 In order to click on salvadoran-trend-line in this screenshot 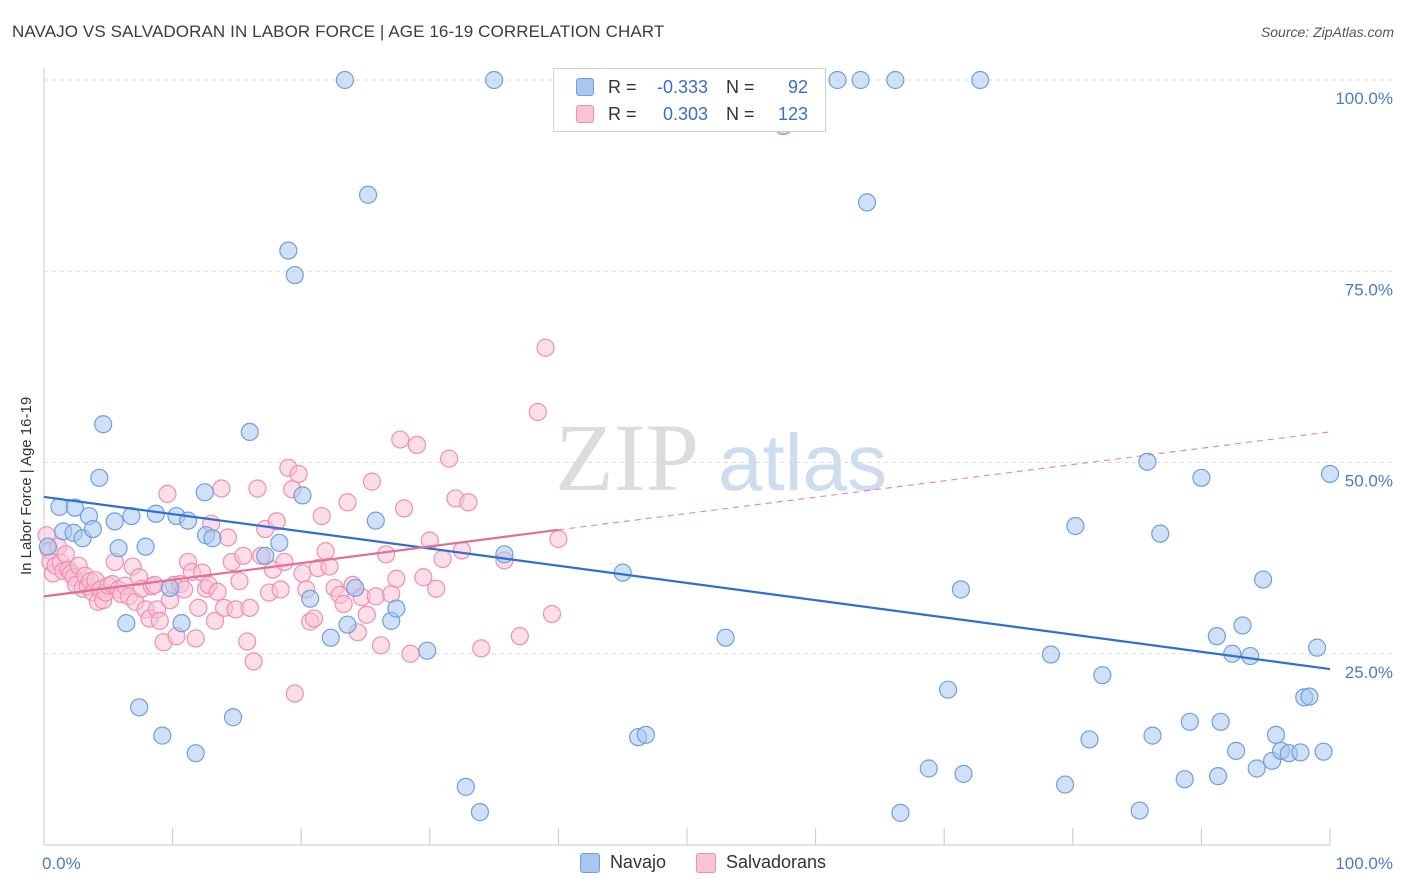, I will do `click(301, 563)`.